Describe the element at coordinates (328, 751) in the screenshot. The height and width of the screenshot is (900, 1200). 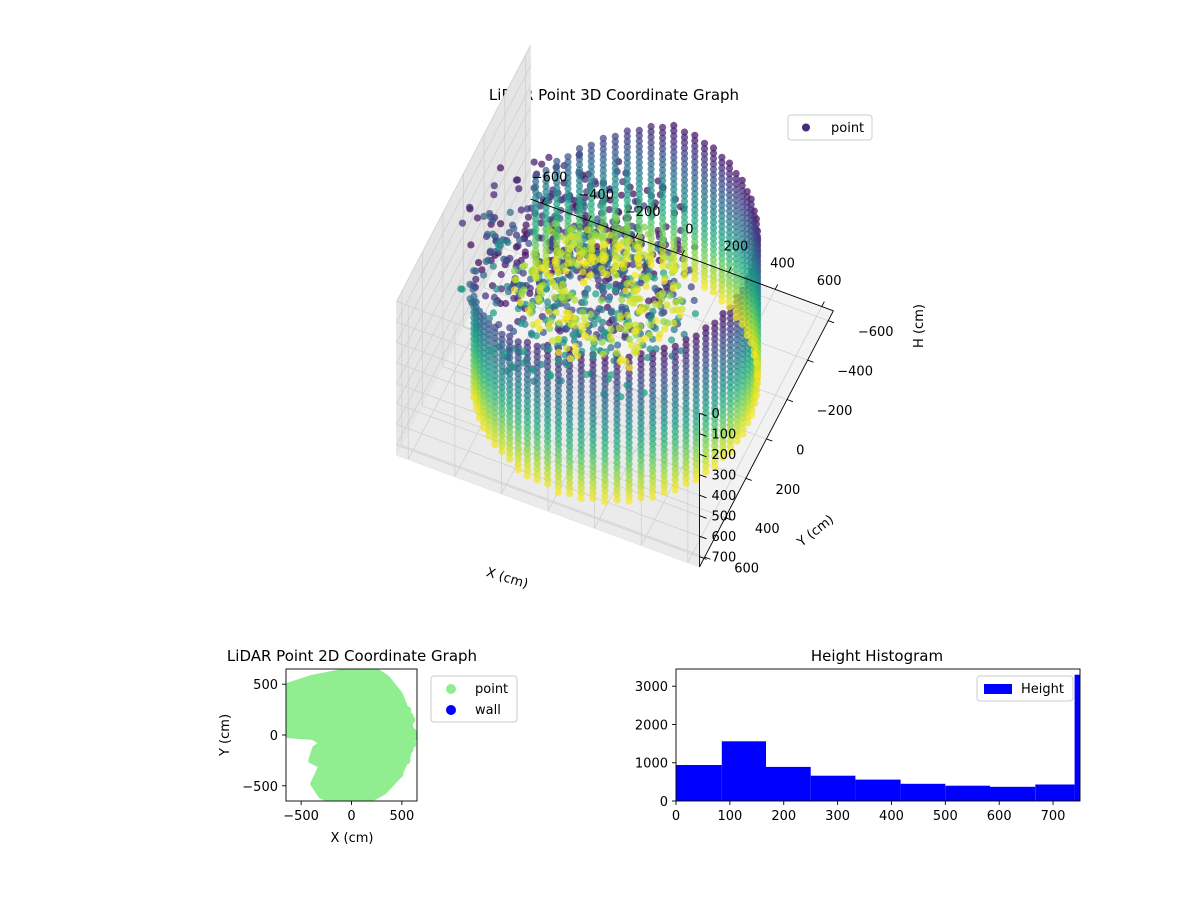
I see `2d-ticks: −500 0 500 500 0 −500` at that location.